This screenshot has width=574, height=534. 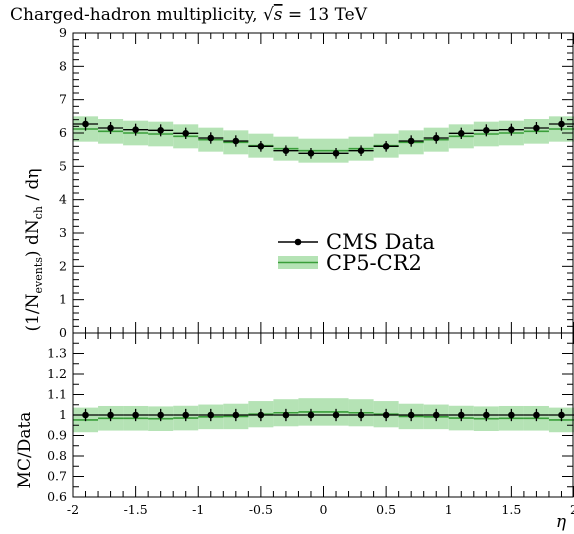 What do you see at coordinates (63, 32) in the screenshot?
I see `y-tick-label: 9` at bounding box center [63, 32].